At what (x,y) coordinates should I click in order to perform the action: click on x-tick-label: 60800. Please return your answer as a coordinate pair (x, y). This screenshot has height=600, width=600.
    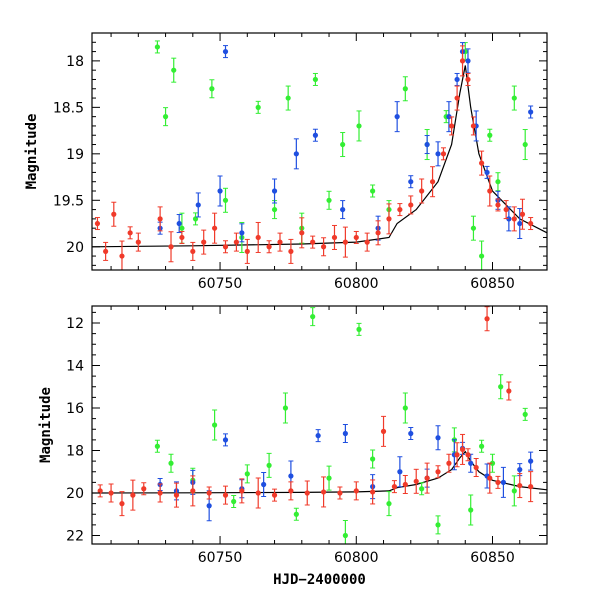
    Looking at the image, I should click on (356, 558).